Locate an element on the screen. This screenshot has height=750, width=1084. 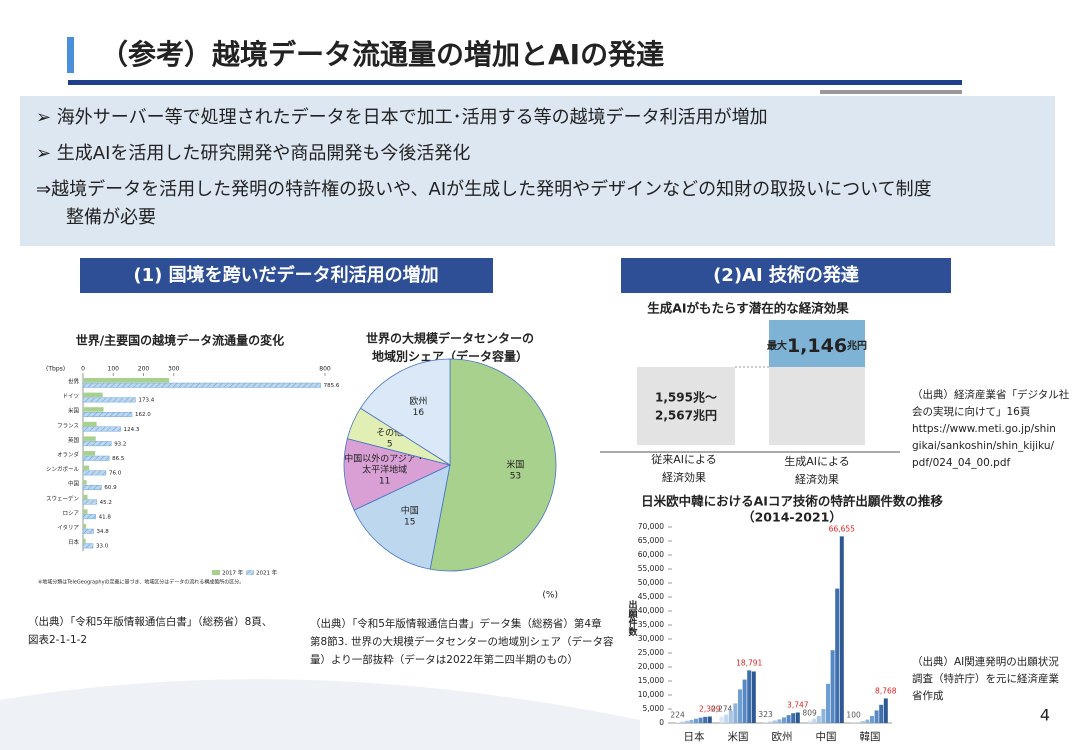
slice-label: 中国以外のアジア・ is located at coordinates (384, 459).